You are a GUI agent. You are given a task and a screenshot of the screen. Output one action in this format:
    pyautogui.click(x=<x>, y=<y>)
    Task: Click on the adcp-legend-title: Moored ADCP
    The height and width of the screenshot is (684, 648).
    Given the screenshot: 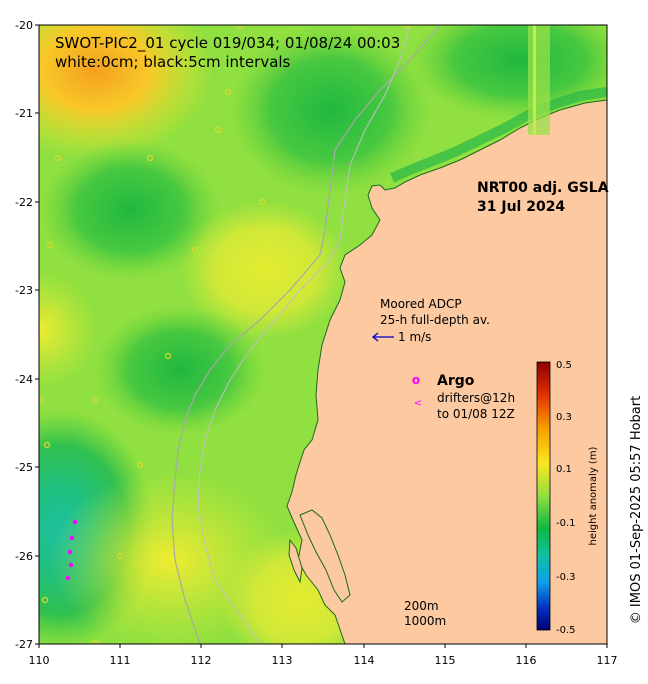 What is the action you would take?
    pyautogui.click(x=421, y=304)
    